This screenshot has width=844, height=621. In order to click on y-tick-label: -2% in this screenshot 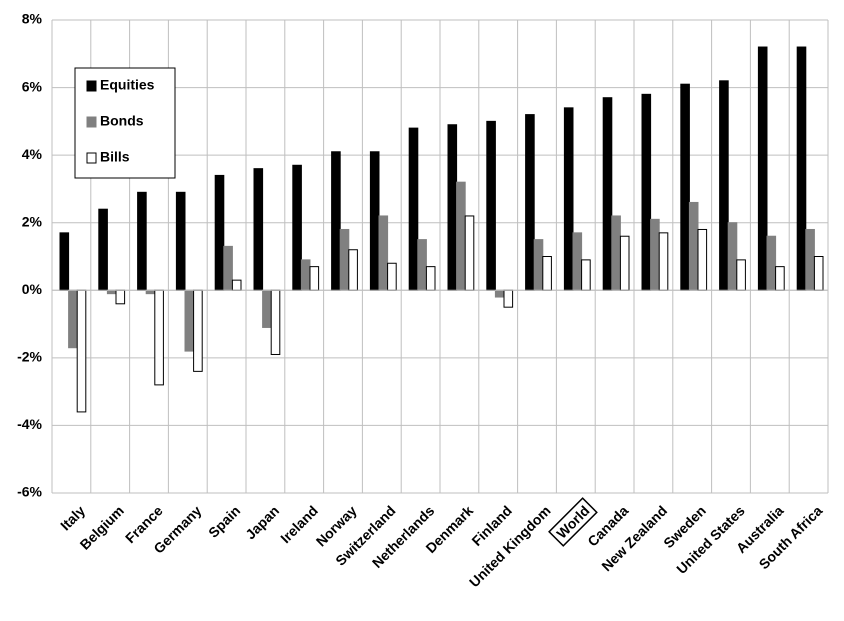, I will do `click(29, 357)`.